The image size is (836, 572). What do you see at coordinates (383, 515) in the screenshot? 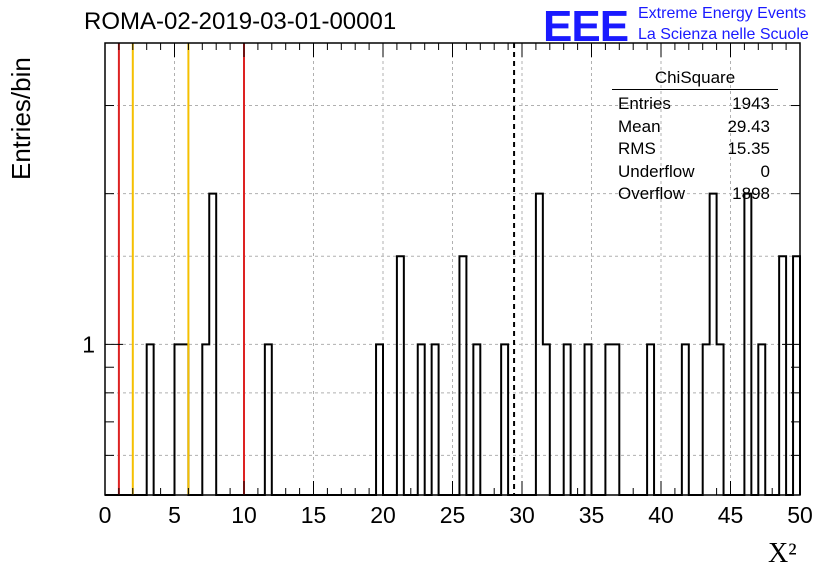
I see `x-tick-label: 20` at bounding box center [383, 515].